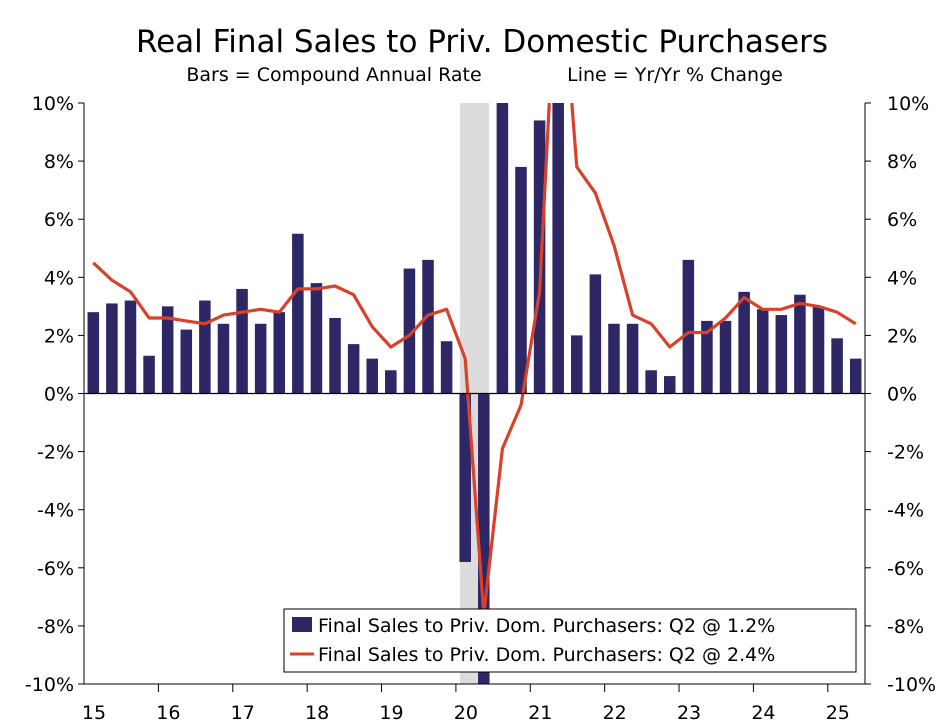 The width and height of the screenshot is (948, 726). What do you see at coordinates (902, 162) in the screenshot?
I see `y-tick-label-right: 8%` at bounding box center [902, 162].